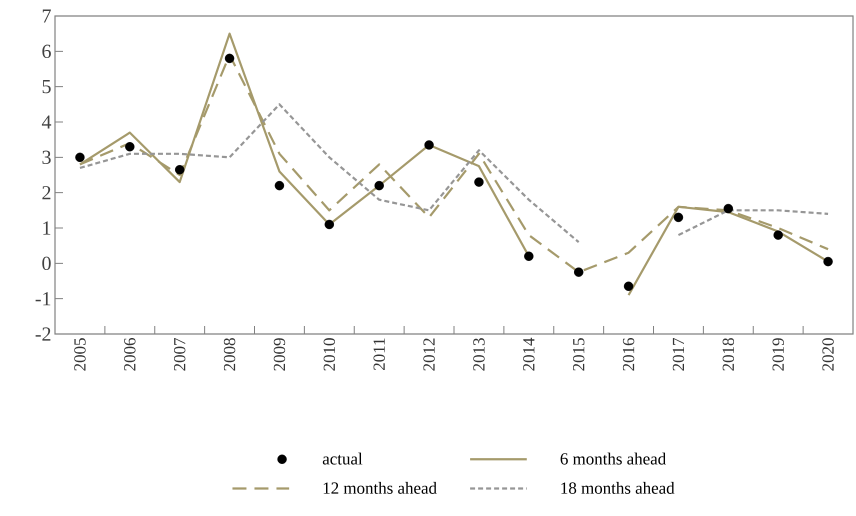 Image resolution: width=856 pixels, height=516 pixels. Describe the element at coordinates (46, 193) in the screenshot. I see `y-tick-label: 2` at that location.